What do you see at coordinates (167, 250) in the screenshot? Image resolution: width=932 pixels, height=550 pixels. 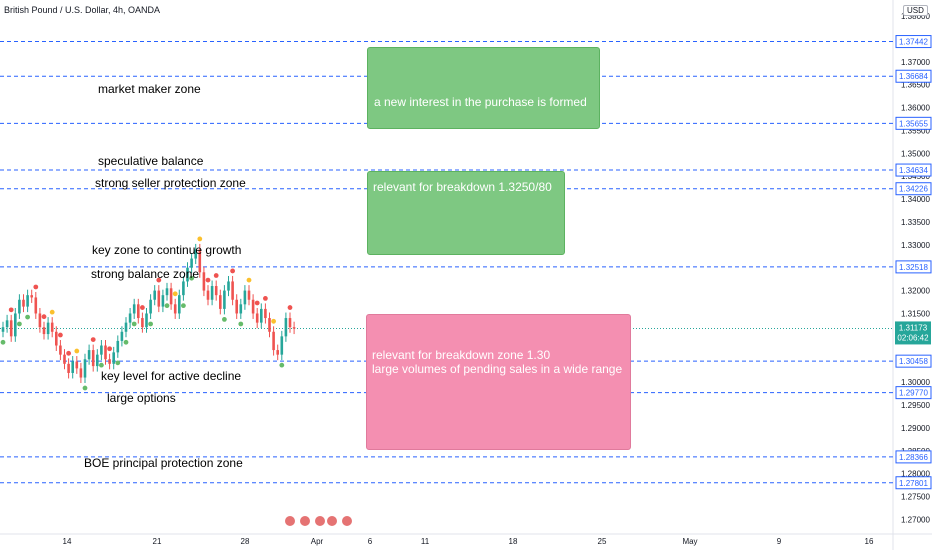 I see `label-key-zone-growth: key zone to continue growth` at bounding box center [167, 250].